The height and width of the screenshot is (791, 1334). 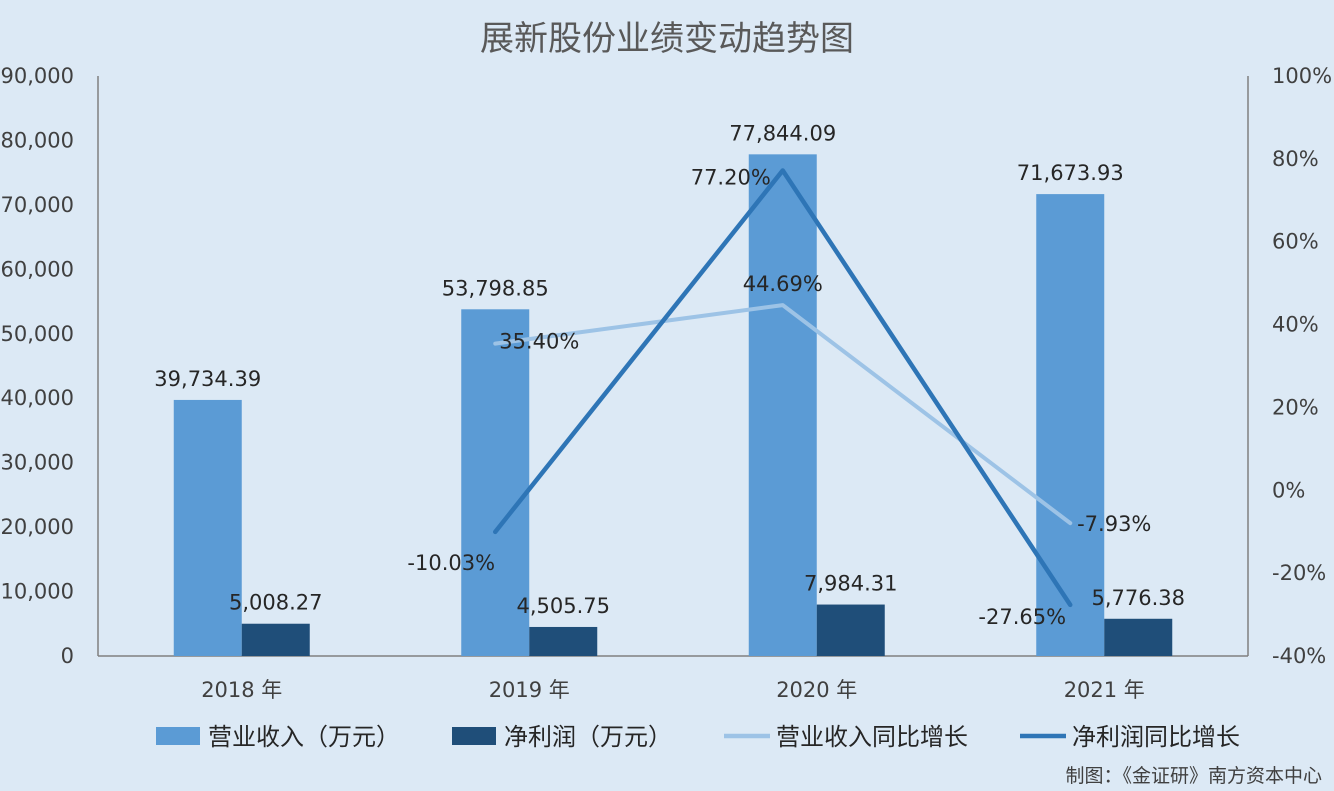 I want to click on x-tick-label: 2021 年, so click(x=1104, y=690).